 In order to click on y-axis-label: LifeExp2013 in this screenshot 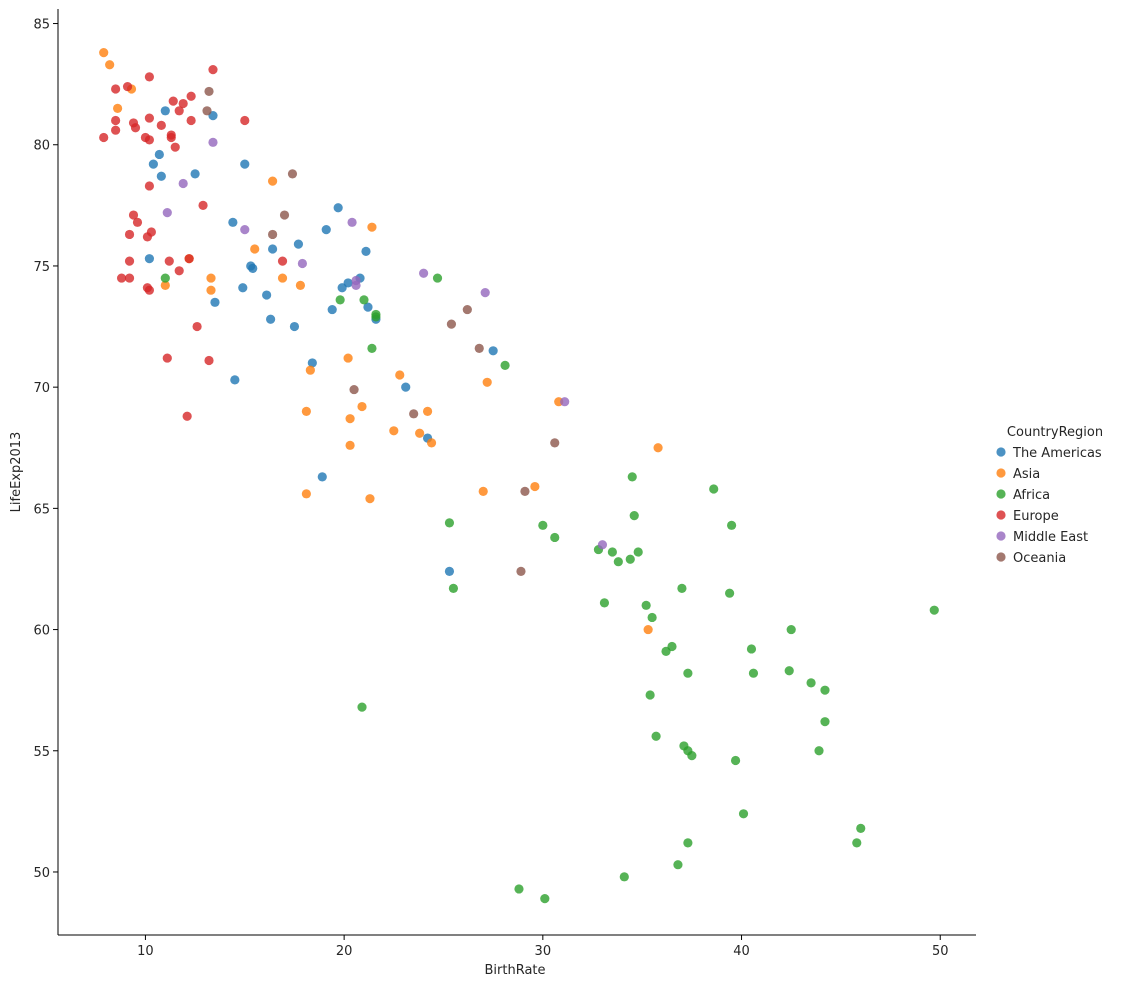, I will do `click(16, 472)`.